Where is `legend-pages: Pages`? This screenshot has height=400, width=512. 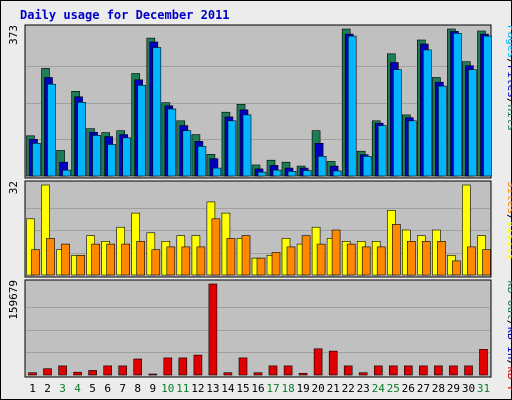 legend-pages: Pages is located at coordinates (508, 41).